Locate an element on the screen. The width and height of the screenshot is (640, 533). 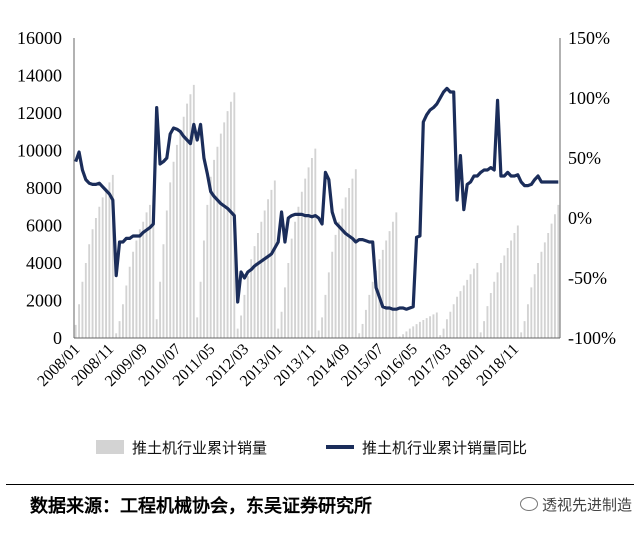
right-axis-ticks: -100% -50% 0% 50% 100% 150% is located at coordinates (592, 188).